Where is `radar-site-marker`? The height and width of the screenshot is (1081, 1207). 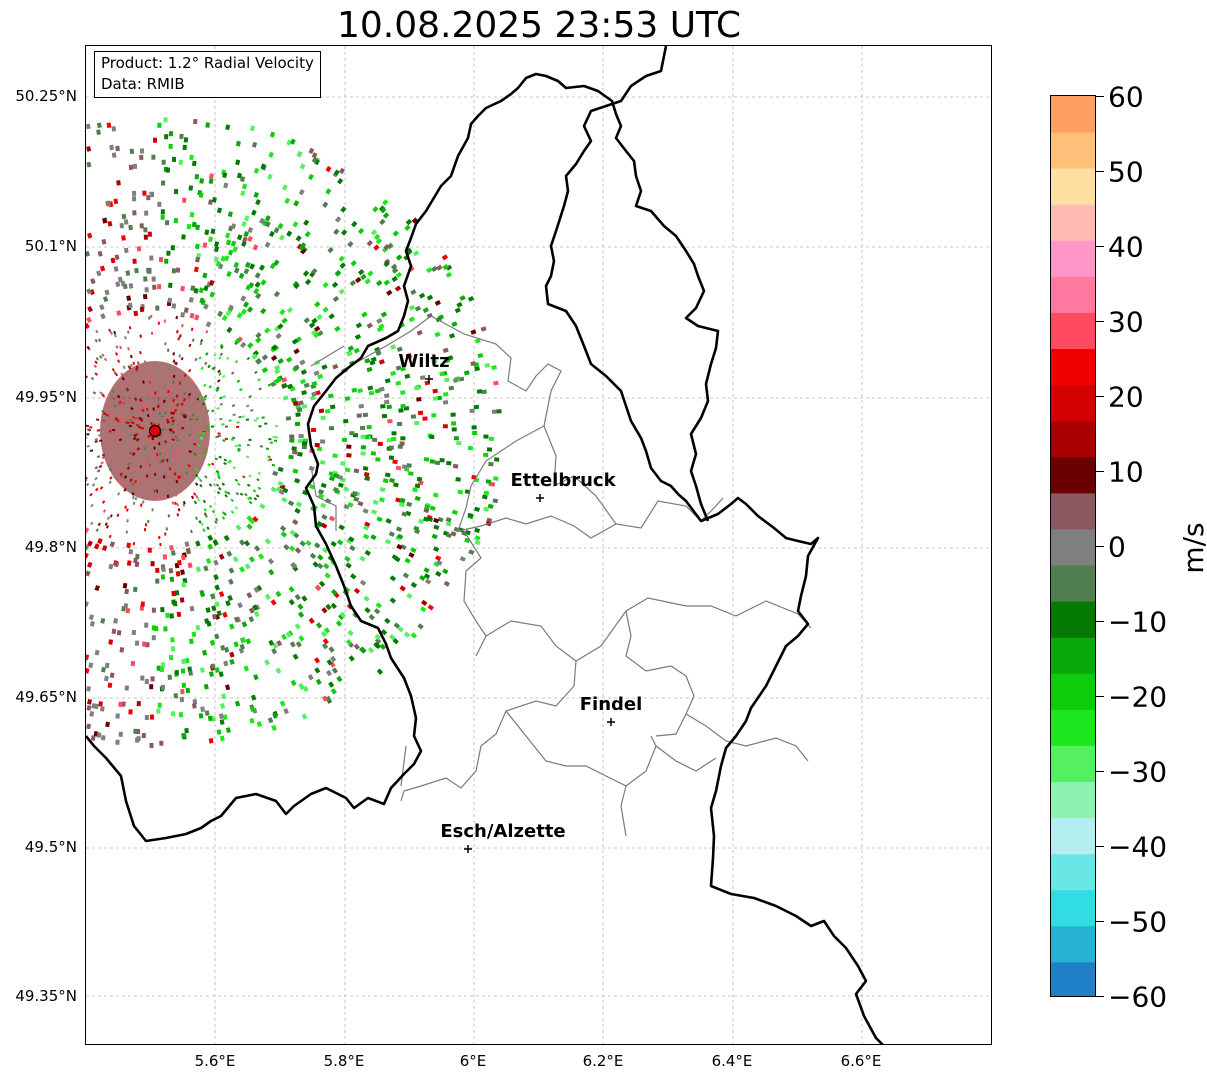 radar-site-marker is located at coordinates (155, 431).